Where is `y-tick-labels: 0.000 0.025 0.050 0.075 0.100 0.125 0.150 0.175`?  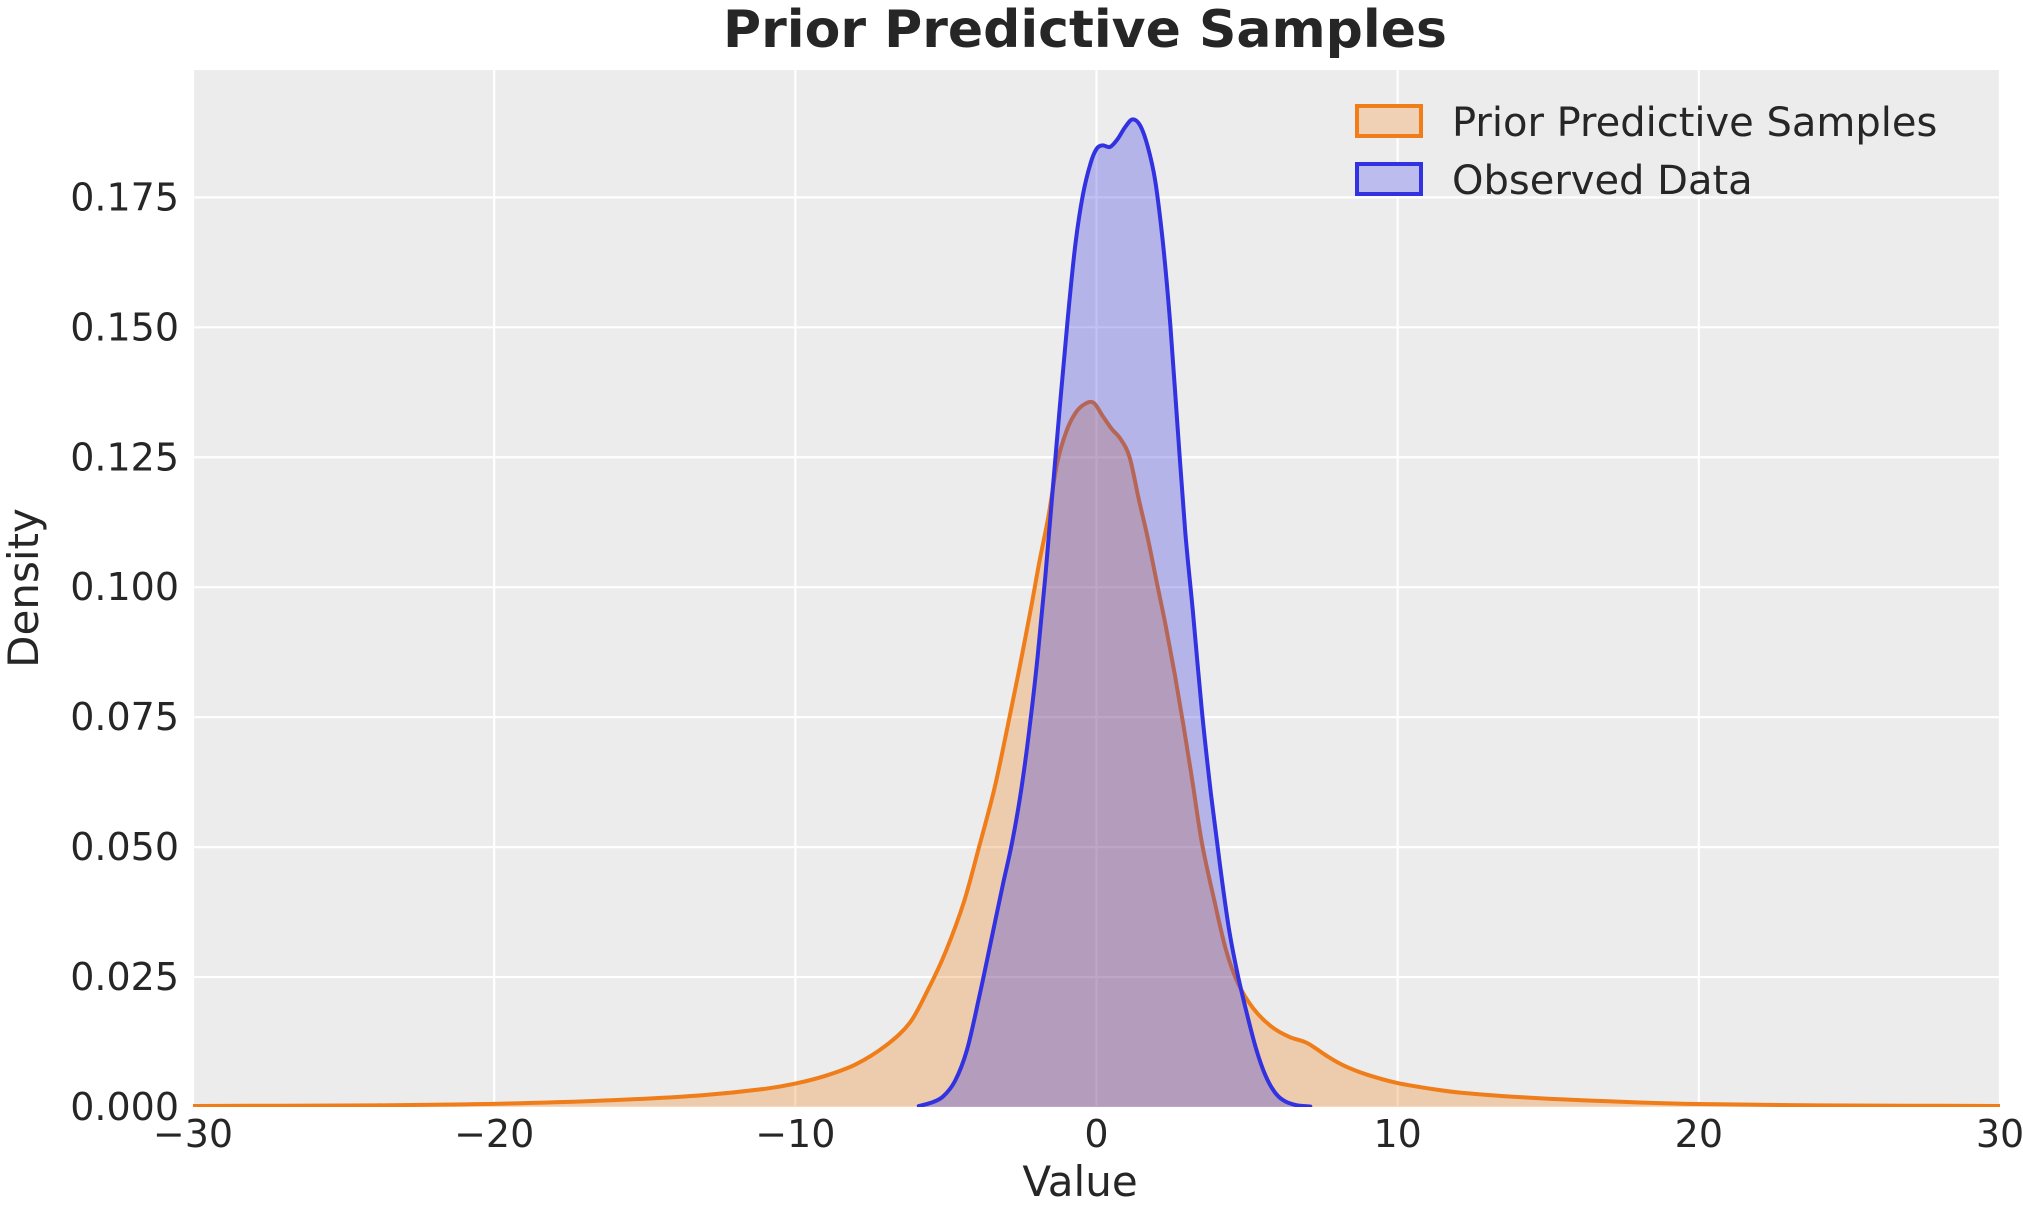 y-tick-labels: 0.000 0.025 0.050 0.075 0.100 0.125 0.150 0.175 is located at coordinates (124, 652).